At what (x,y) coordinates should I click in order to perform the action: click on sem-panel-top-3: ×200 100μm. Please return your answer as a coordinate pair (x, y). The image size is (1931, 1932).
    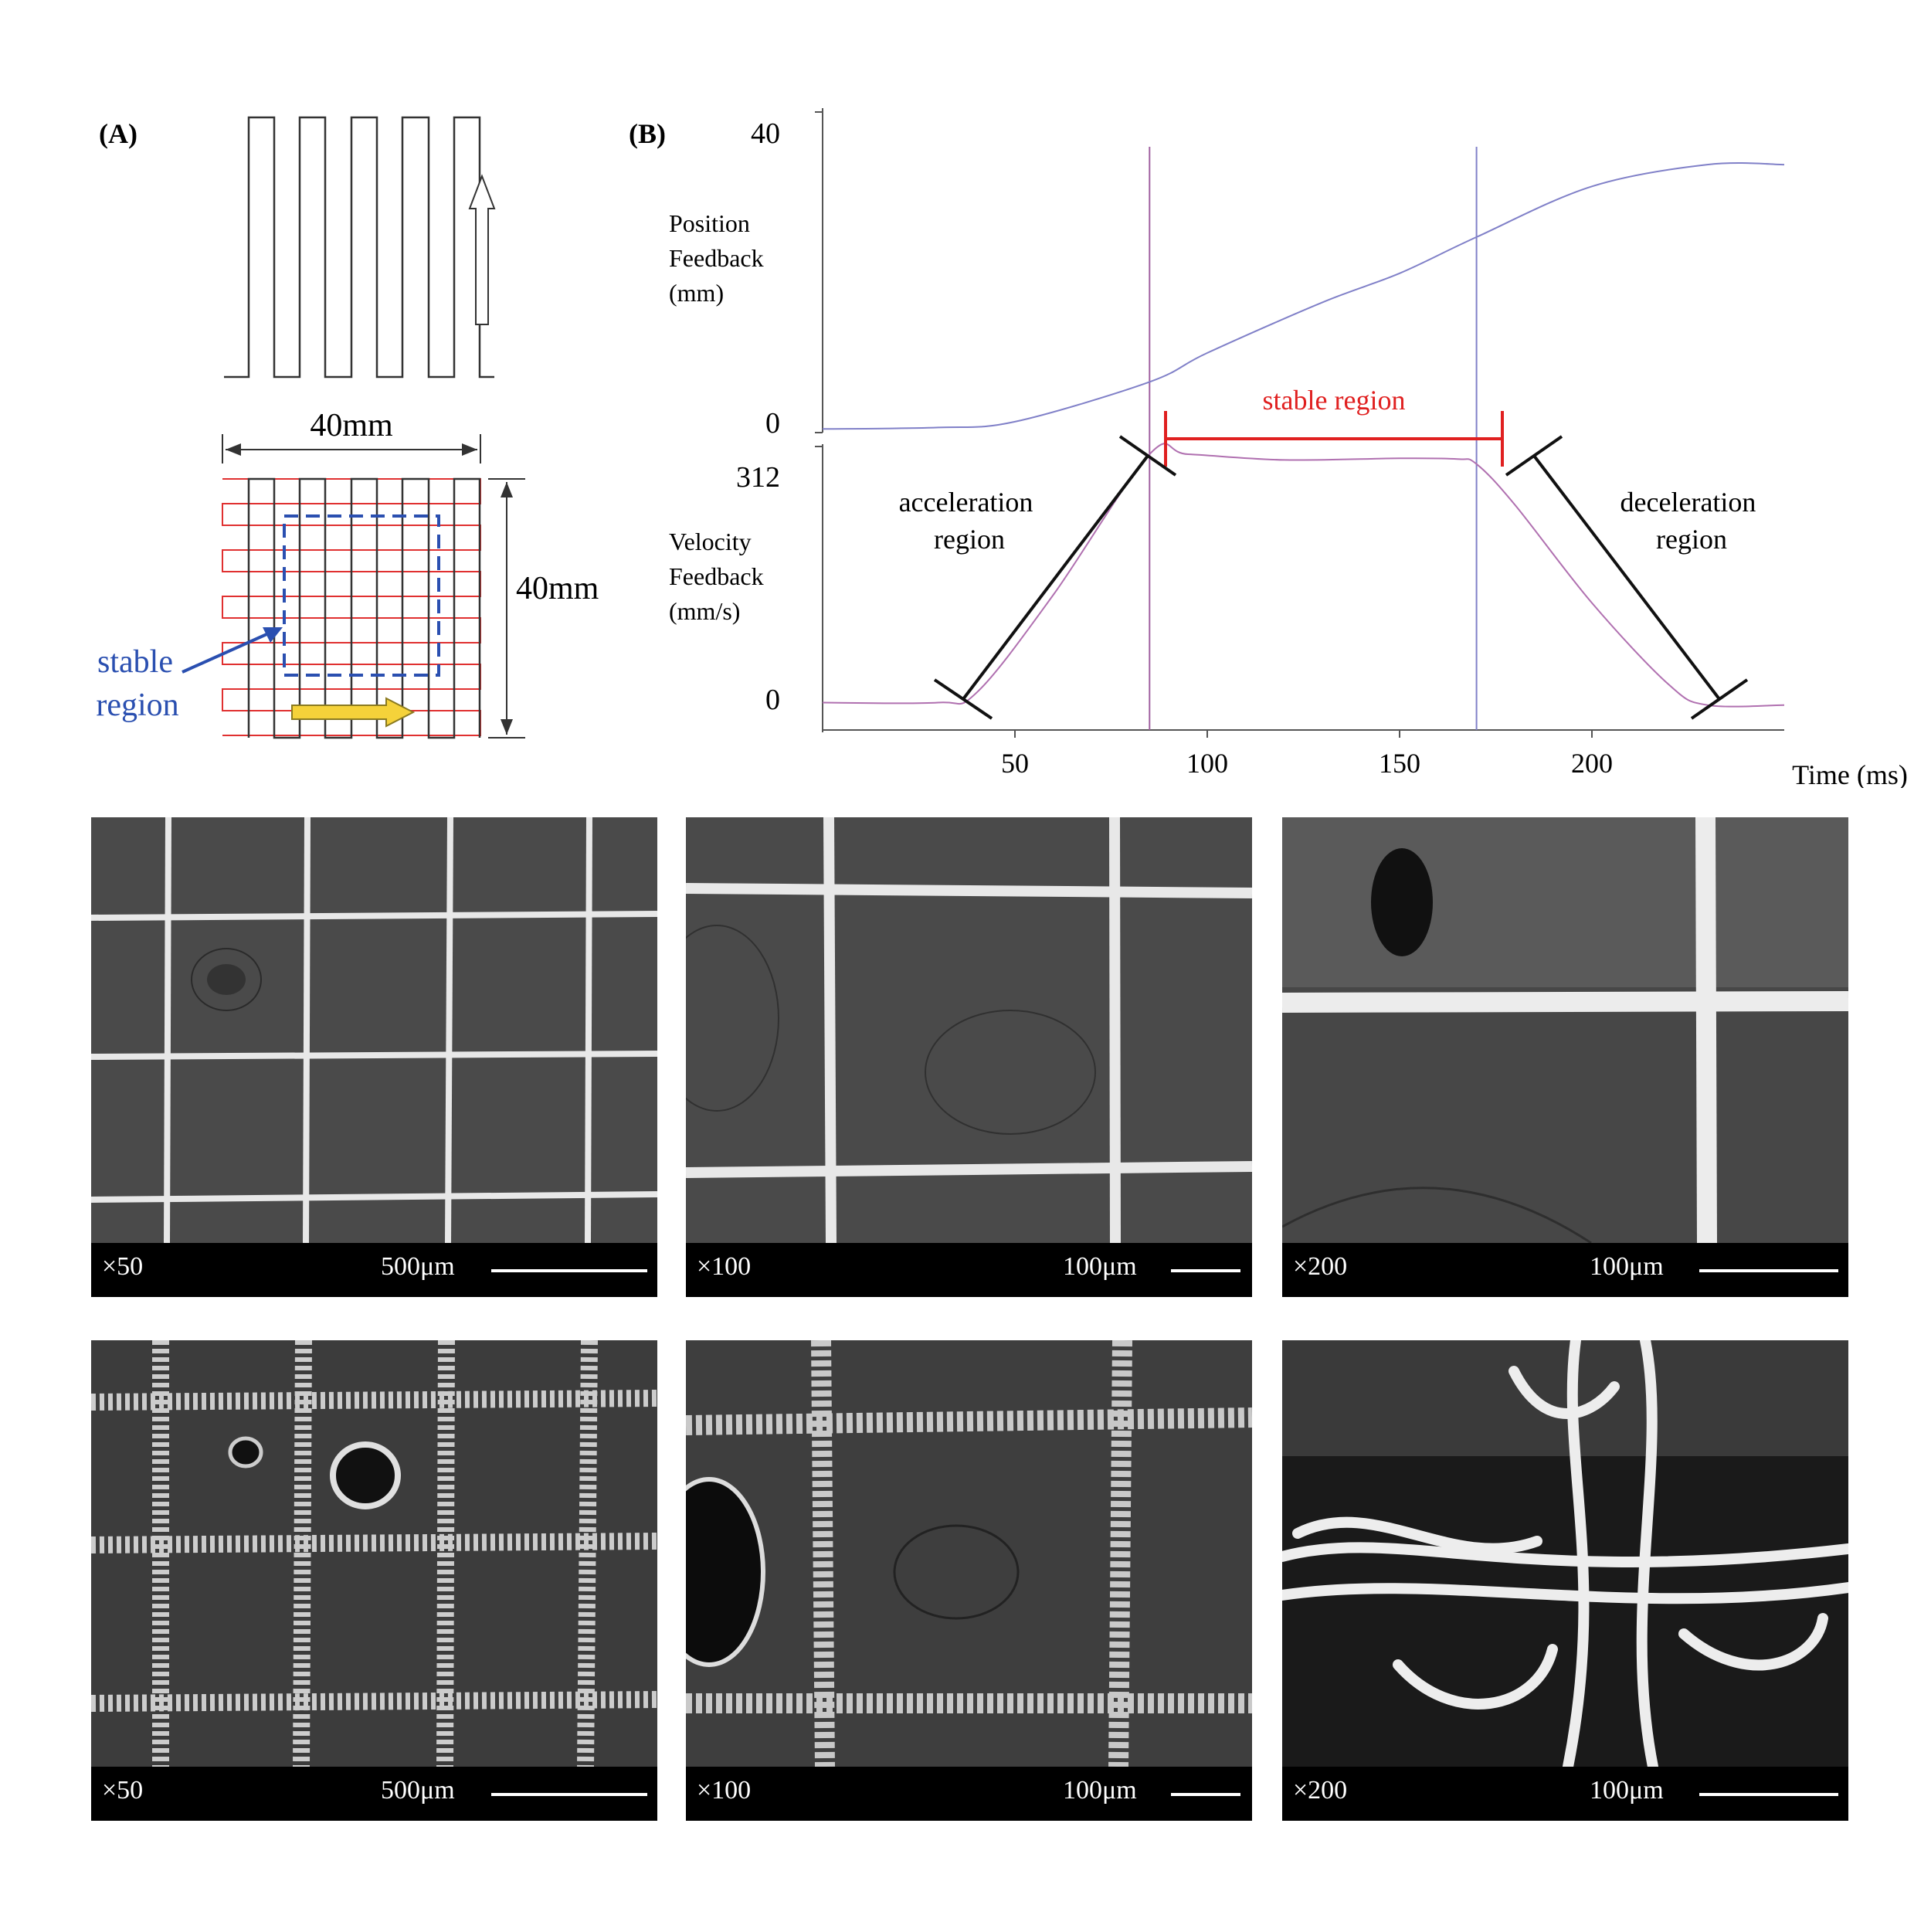
    Looking at the image, I should click on (1565, 1057).